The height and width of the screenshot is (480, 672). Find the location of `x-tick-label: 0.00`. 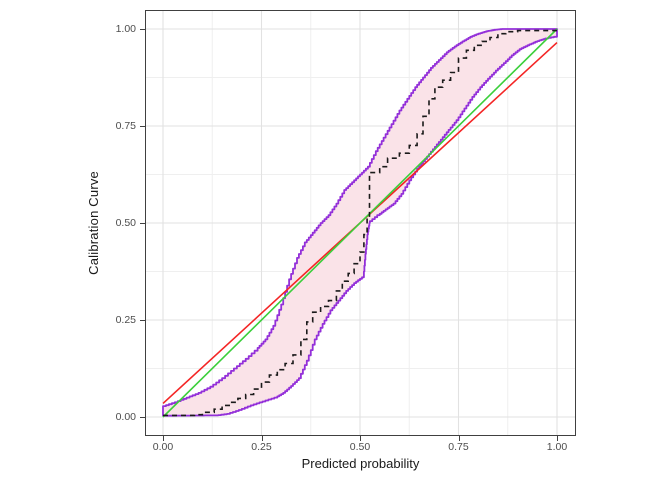

x-tick-label: 0.00 is located at coordinates (163, 447).